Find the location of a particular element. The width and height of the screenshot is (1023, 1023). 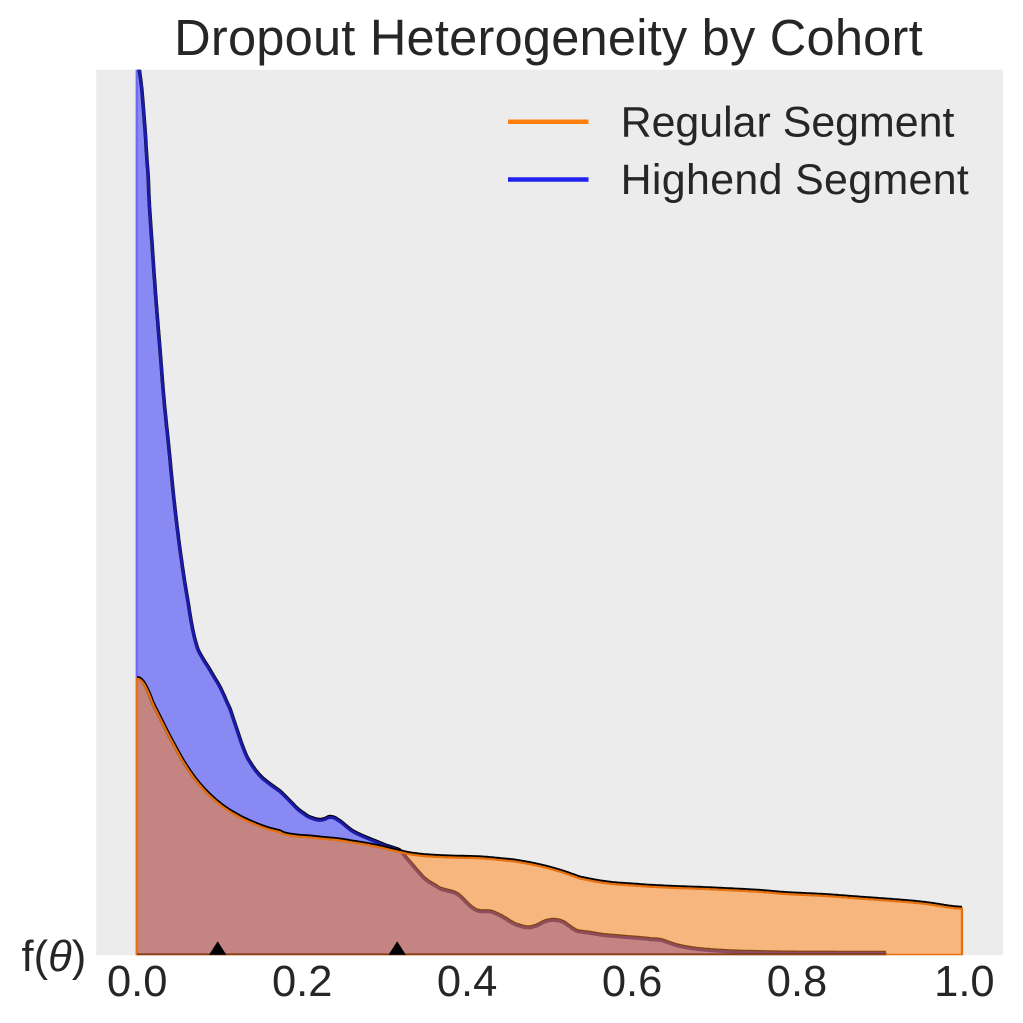

svg-text: 0.6 is located at coordinates (632, 982).